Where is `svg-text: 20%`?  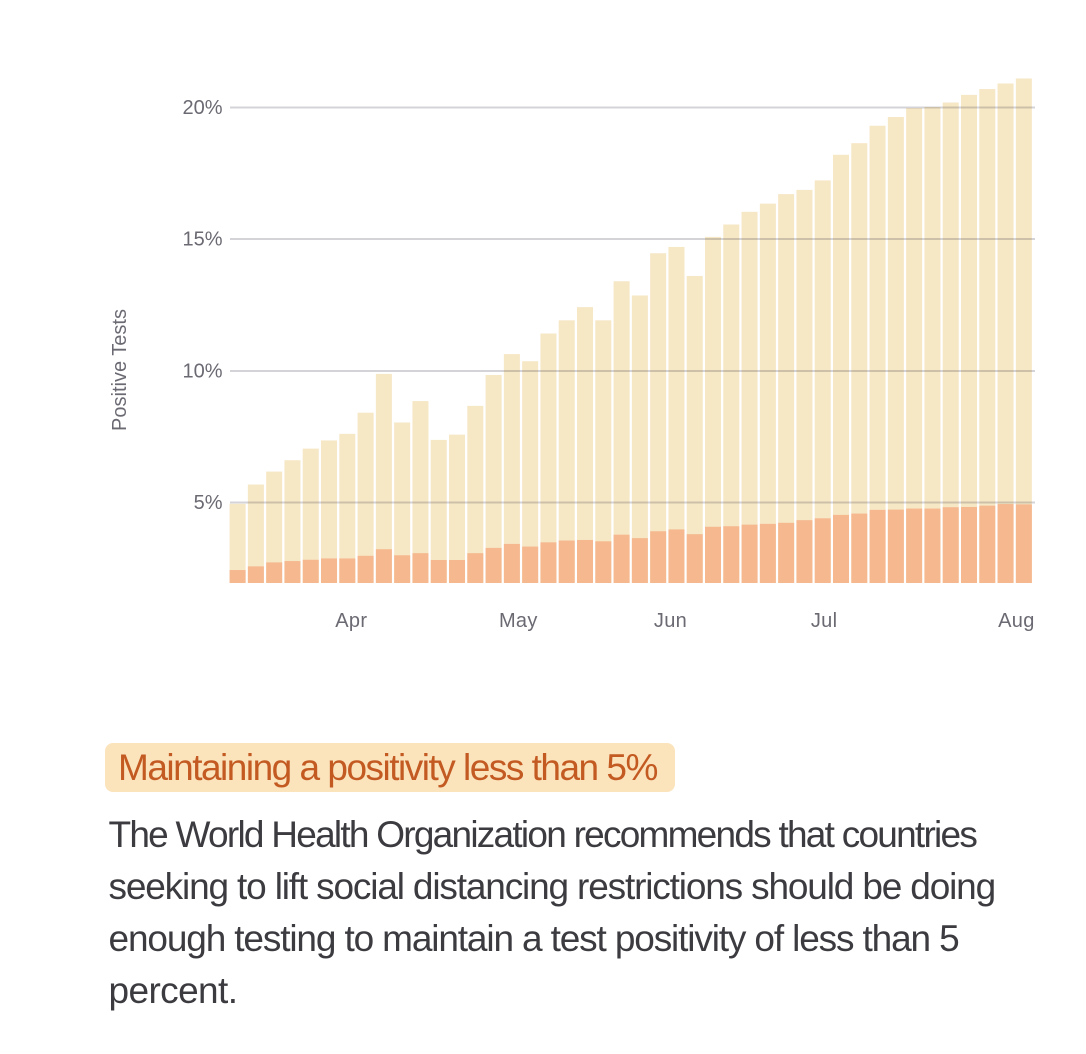 svg-text: 20% is located at coordinates (202, 108).